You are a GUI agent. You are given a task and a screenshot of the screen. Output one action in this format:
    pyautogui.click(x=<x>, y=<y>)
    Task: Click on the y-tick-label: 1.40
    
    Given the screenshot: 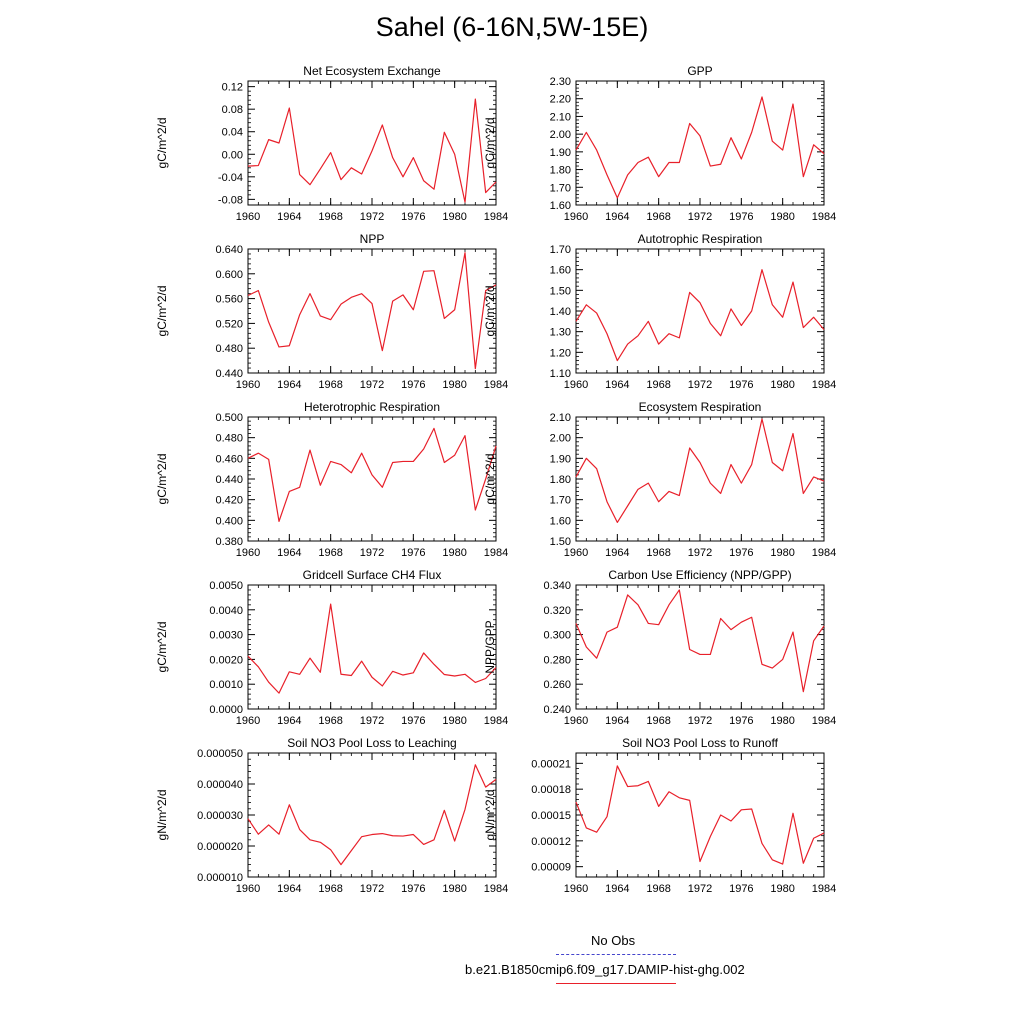 What is the action you would take?
    pyautogui.click(x=560, y=312)
    